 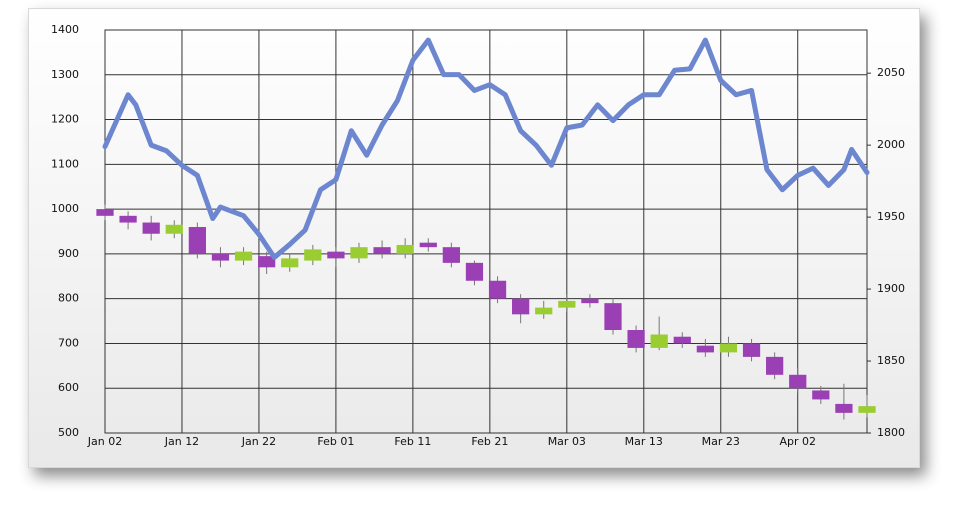 What do you see at coordinates (181, 441) in the screenshot?
I see `x-tick-label: Jan 12` at bounding box center [181, 441].